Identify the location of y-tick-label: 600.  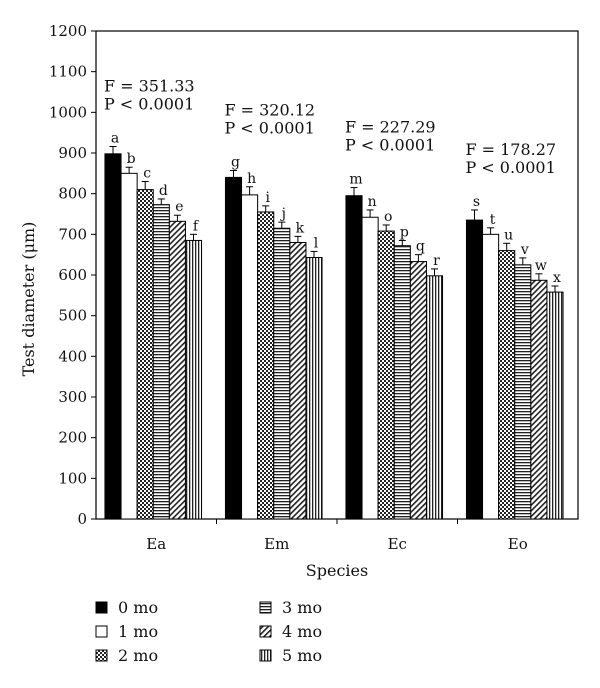
(72, 275).